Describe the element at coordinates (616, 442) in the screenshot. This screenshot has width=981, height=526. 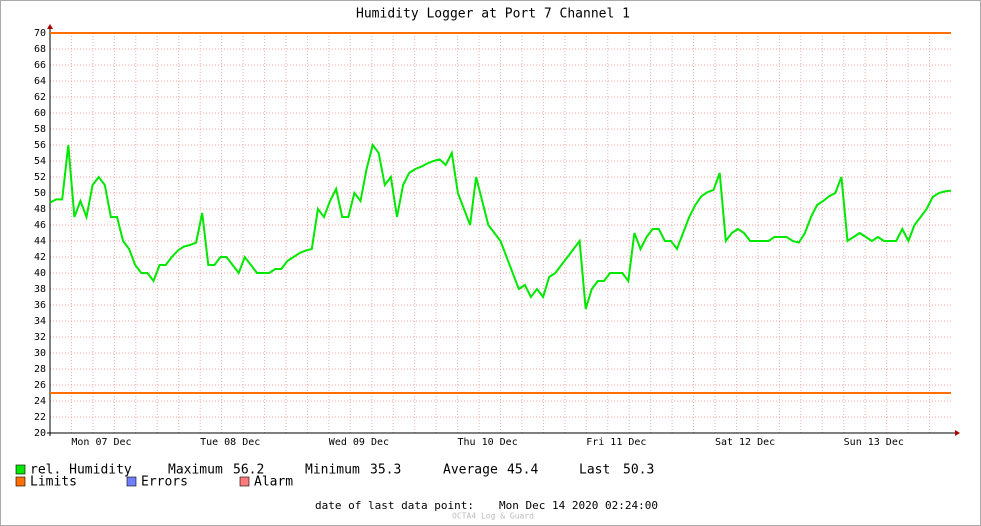
I see `x-tick-label: Fri 11 Dec` at that location.